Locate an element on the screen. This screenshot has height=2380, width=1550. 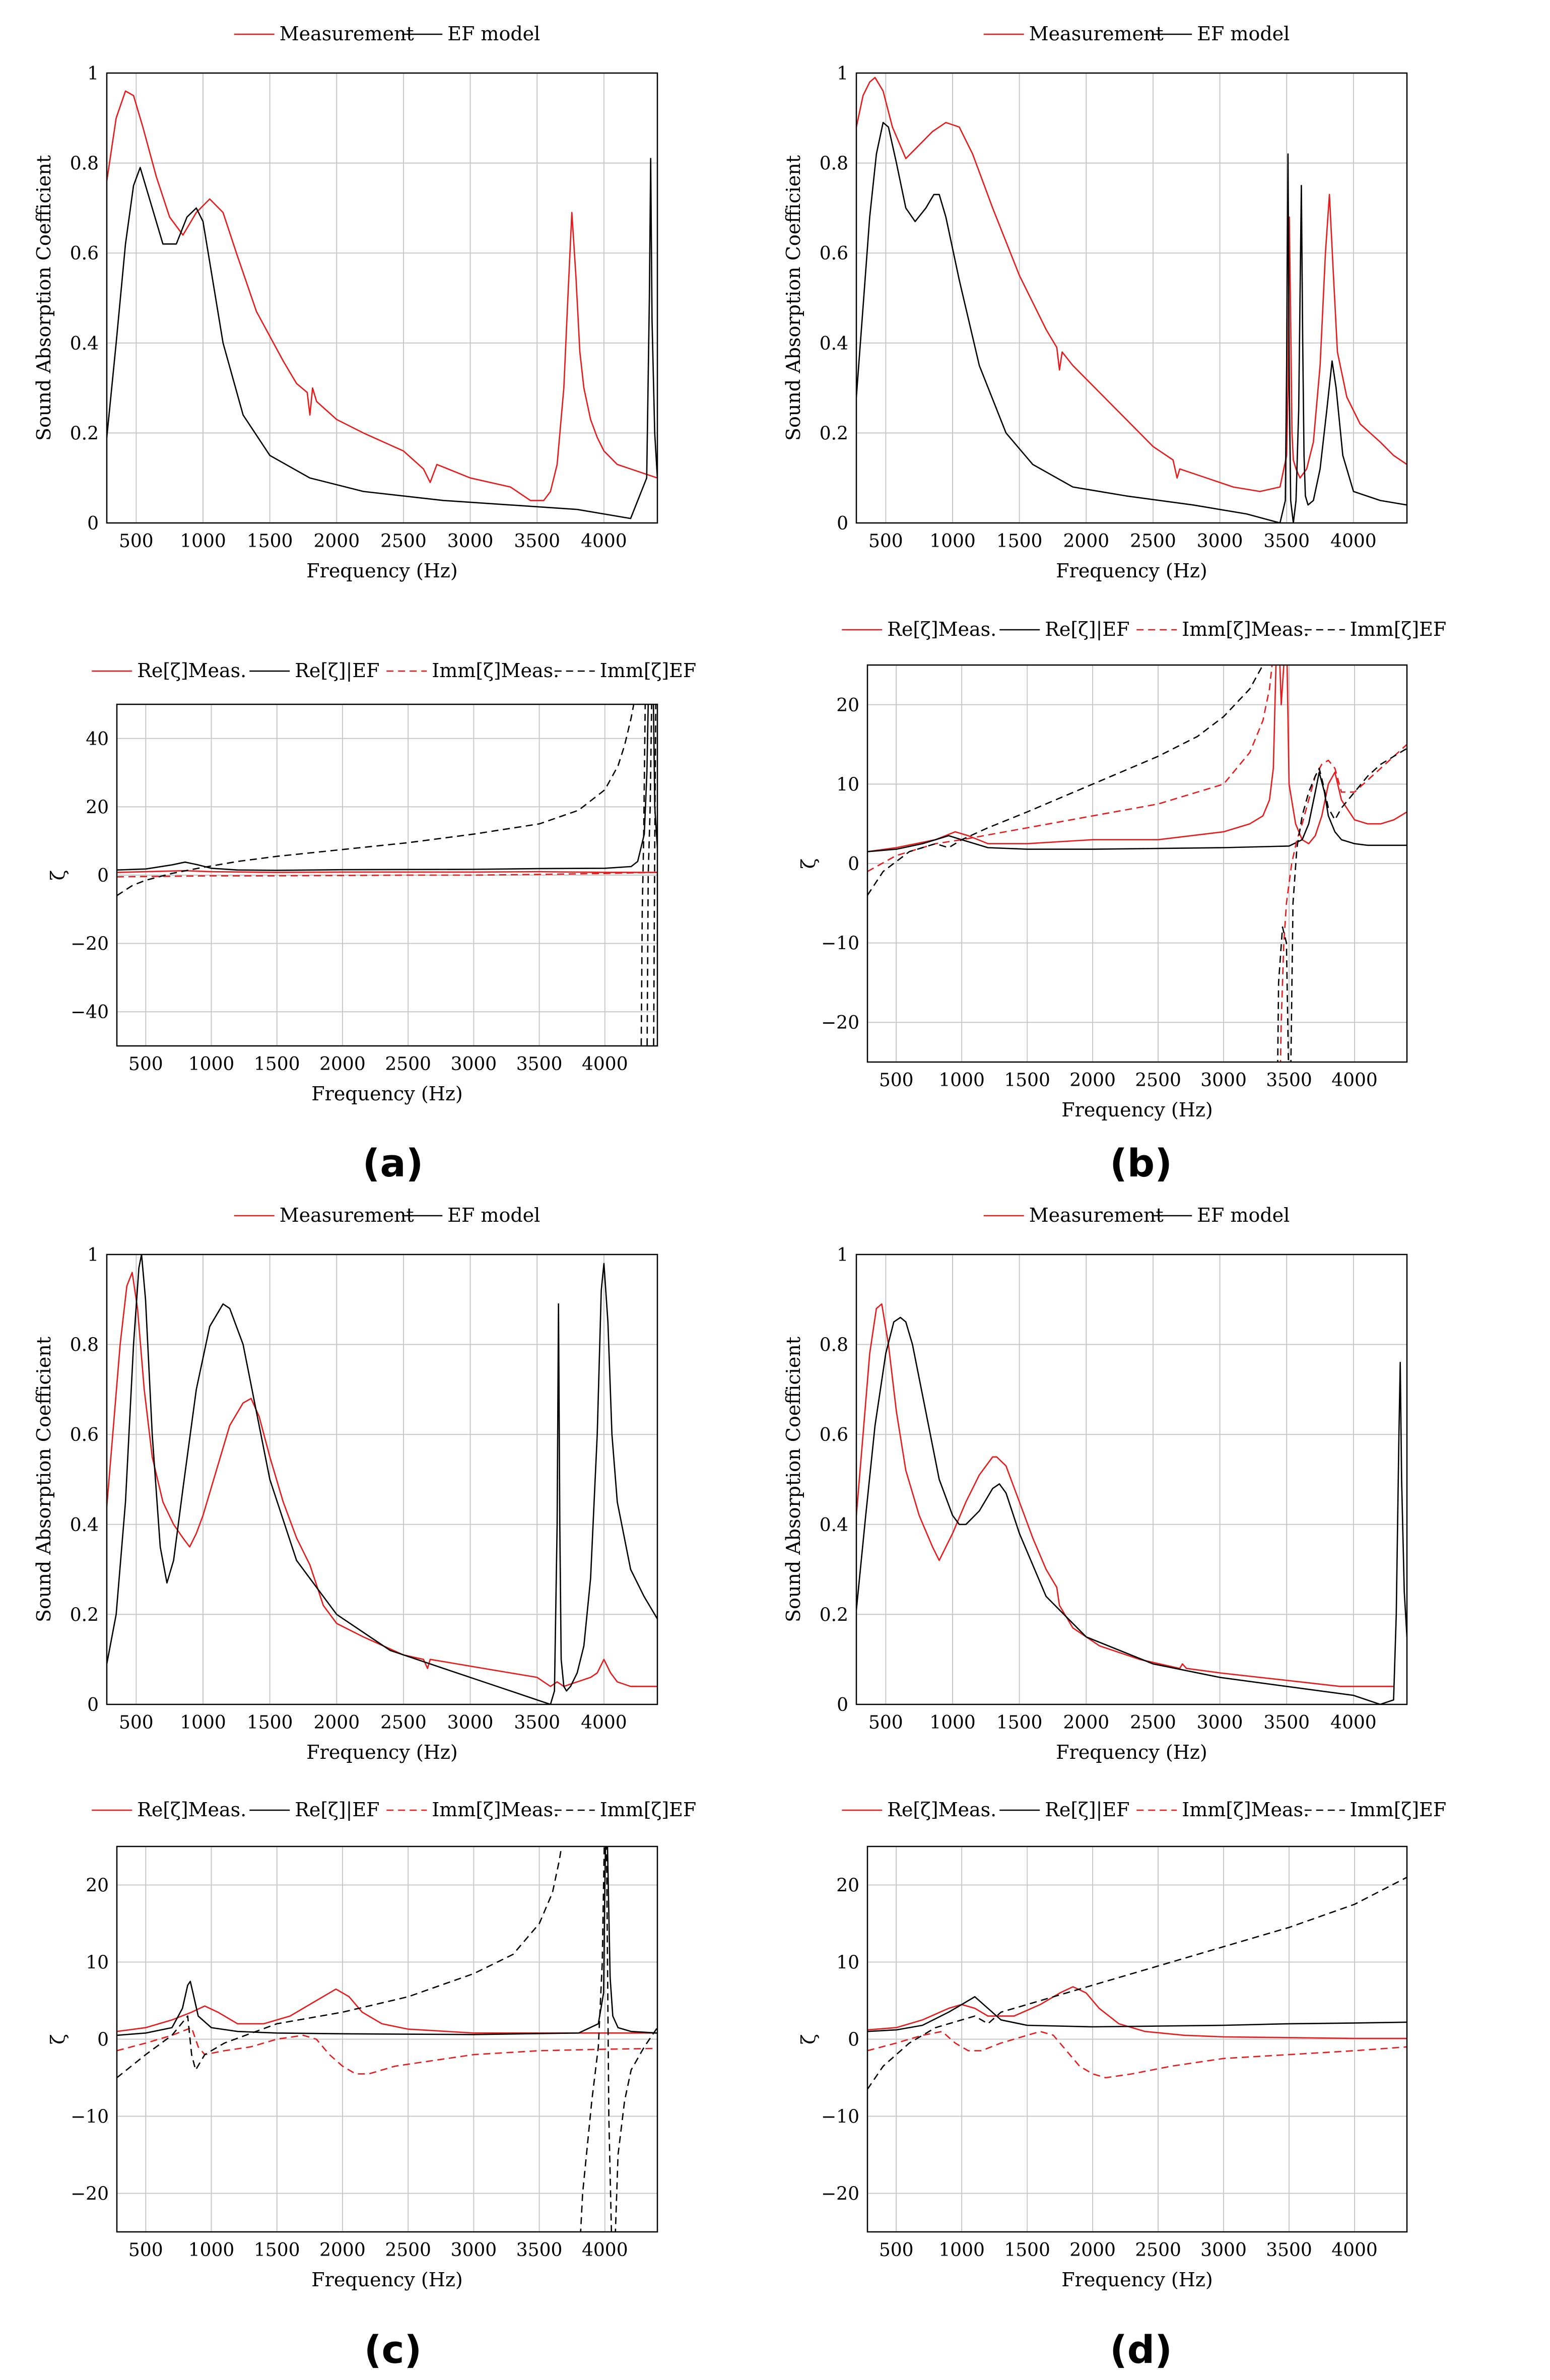
legend-label: Re[ζ]|EF is located at coordinates (337, 670).